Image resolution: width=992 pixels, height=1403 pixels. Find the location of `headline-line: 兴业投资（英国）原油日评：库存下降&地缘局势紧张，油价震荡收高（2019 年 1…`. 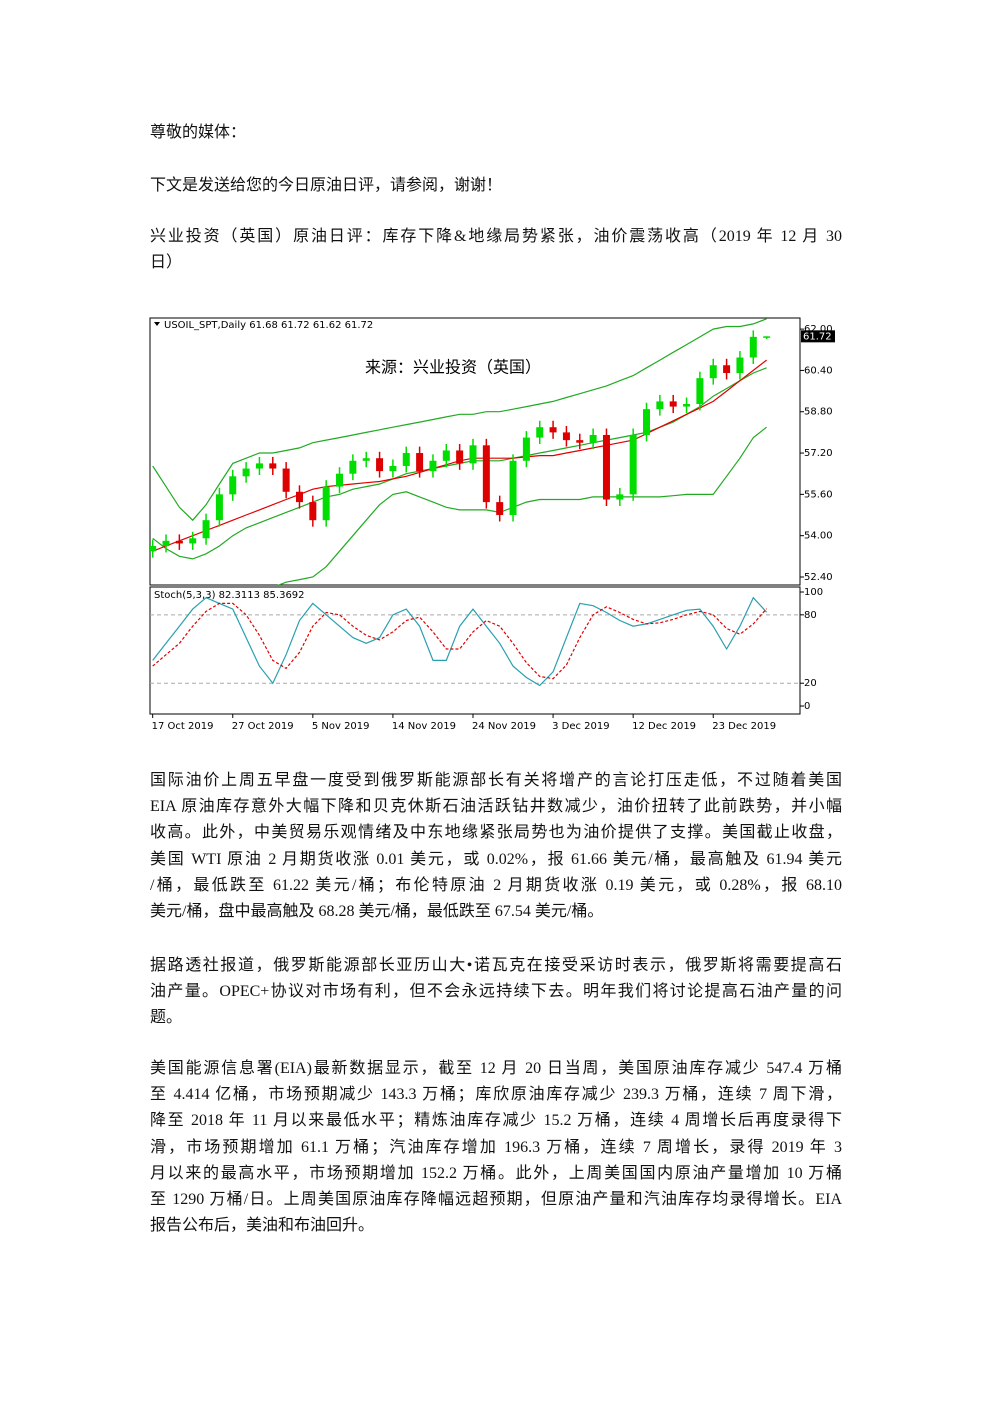

headline-line: 兴业投资（英国）原油日评：库存下降&地缘局势紧张，油价震荡收高（2019 年 1… is located at coordinates (496, 236).